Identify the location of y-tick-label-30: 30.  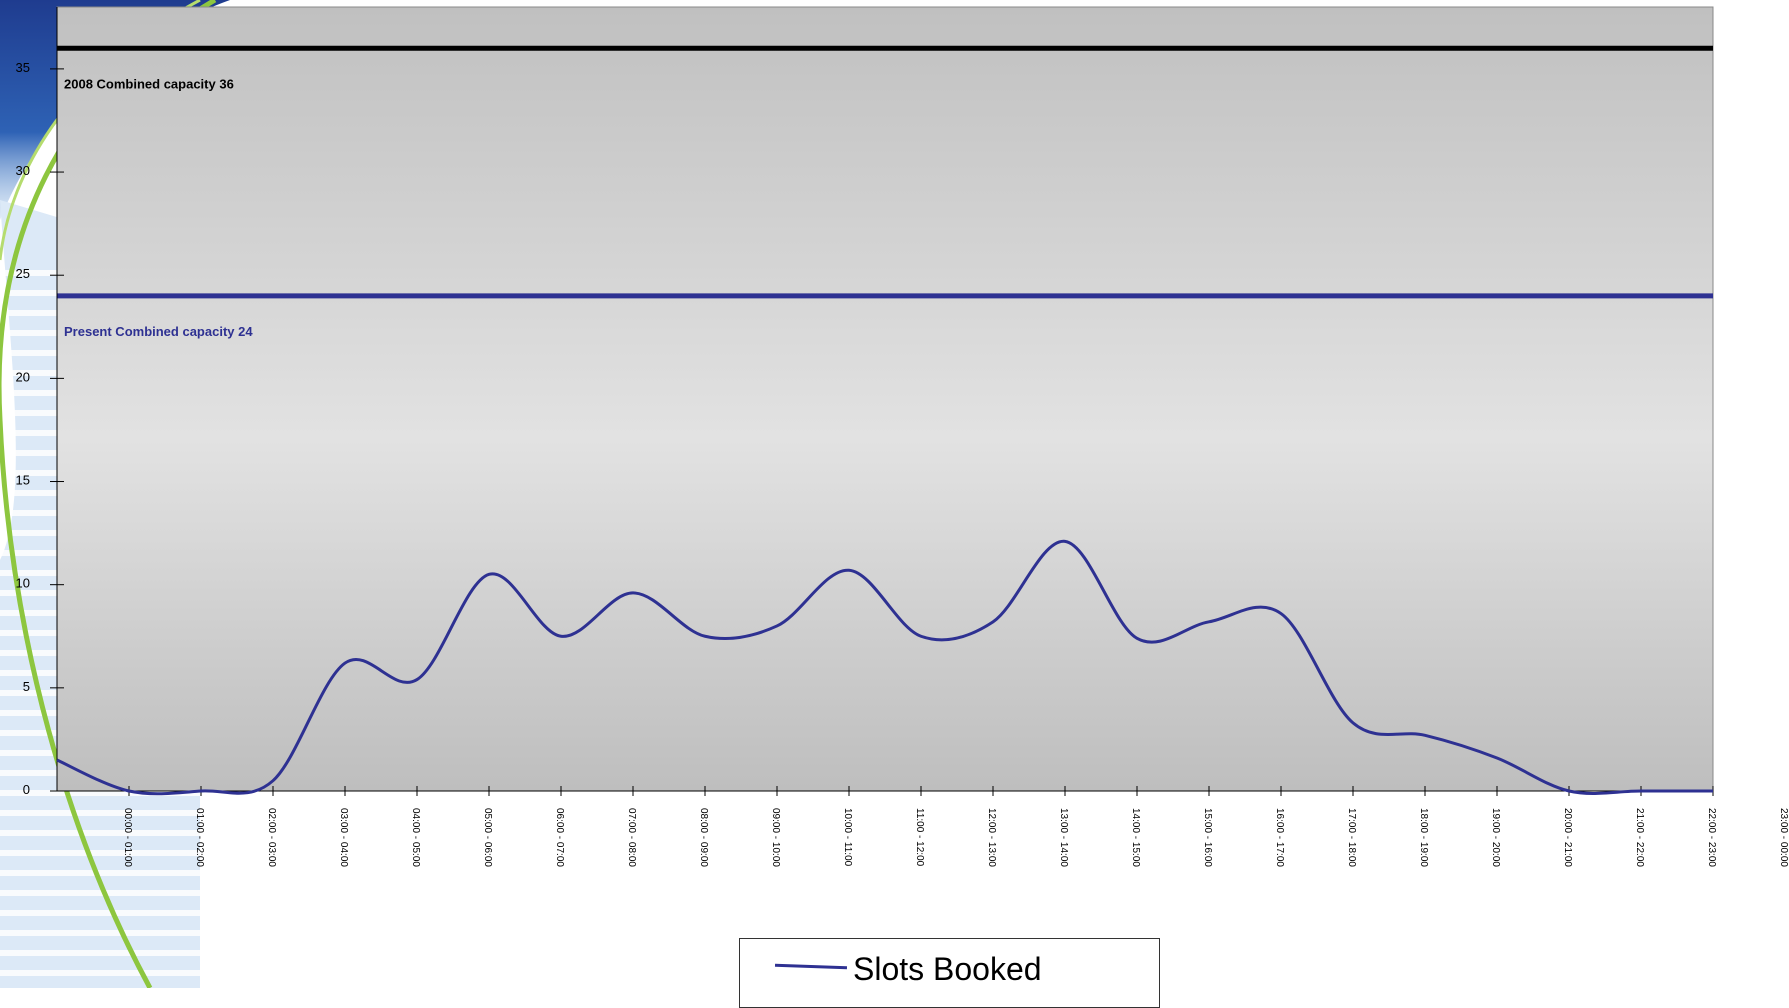
(23, 170).